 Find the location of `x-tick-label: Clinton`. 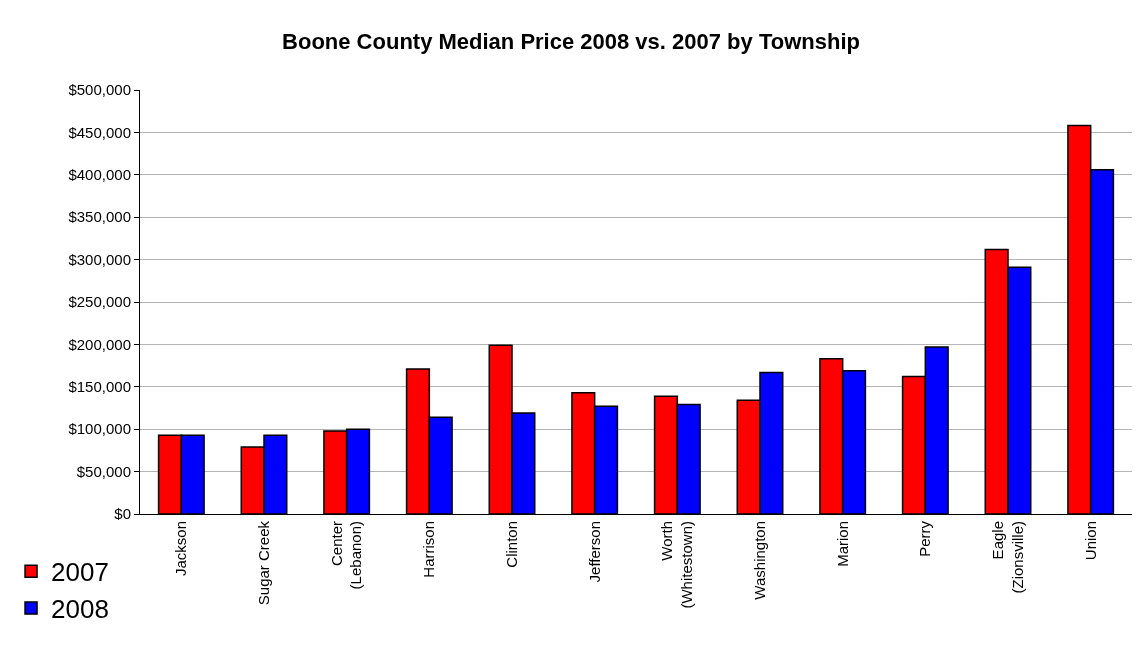

x-tick-label: Clinton is located at coordinates (511, 544).